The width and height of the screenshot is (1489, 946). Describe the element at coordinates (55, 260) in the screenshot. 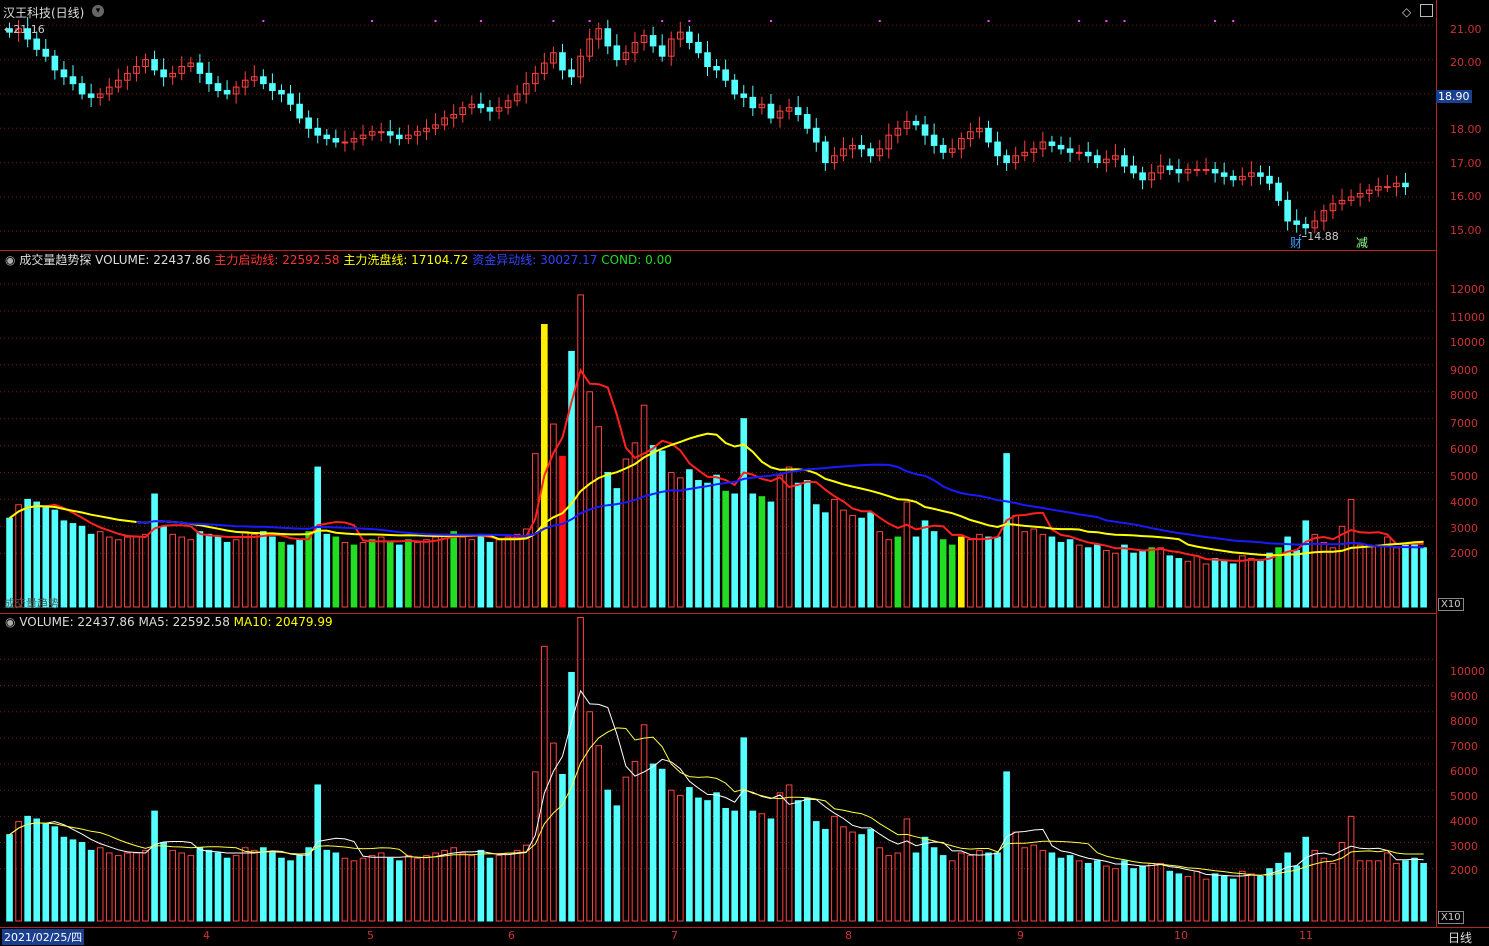

I see `indicator-name: 成交量趋势探` at that location.